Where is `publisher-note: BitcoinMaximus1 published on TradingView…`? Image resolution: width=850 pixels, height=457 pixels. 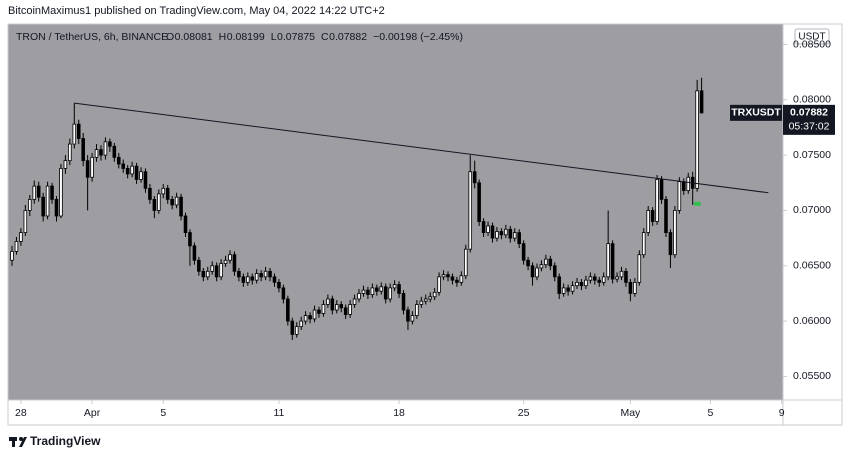
publisher-note: BitcoinMaximus1 published on TradingView… is located at coordinates (196, 11).